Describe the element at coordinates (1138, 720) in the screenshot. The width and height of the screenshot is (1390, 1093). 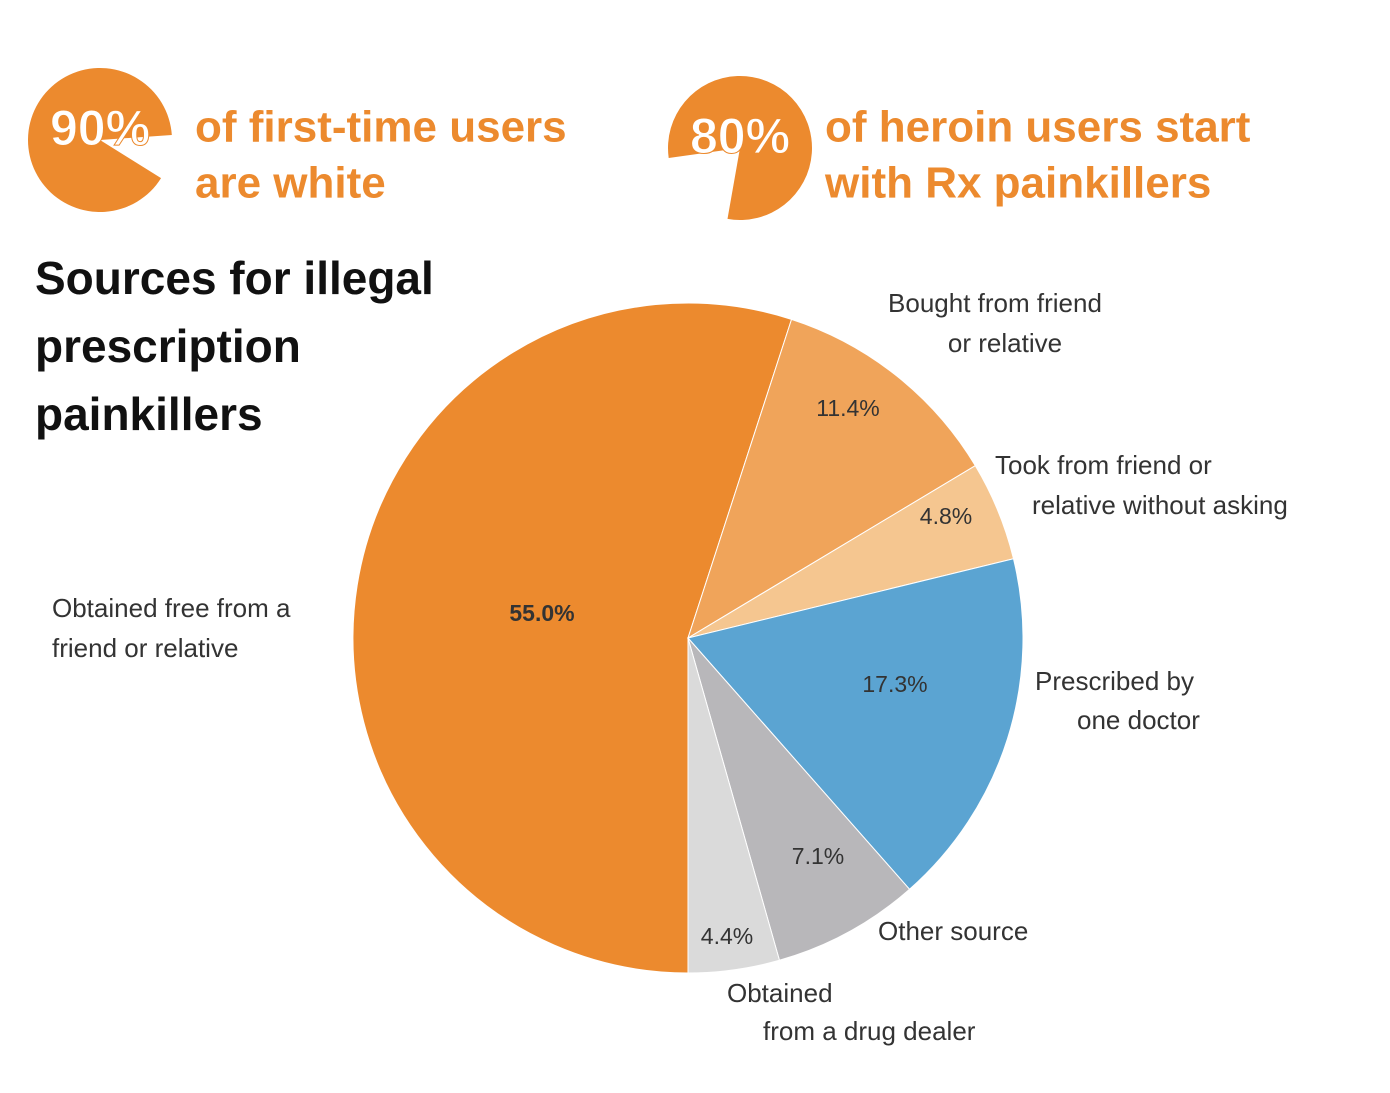
I see `category-label: one doctor` at that location.